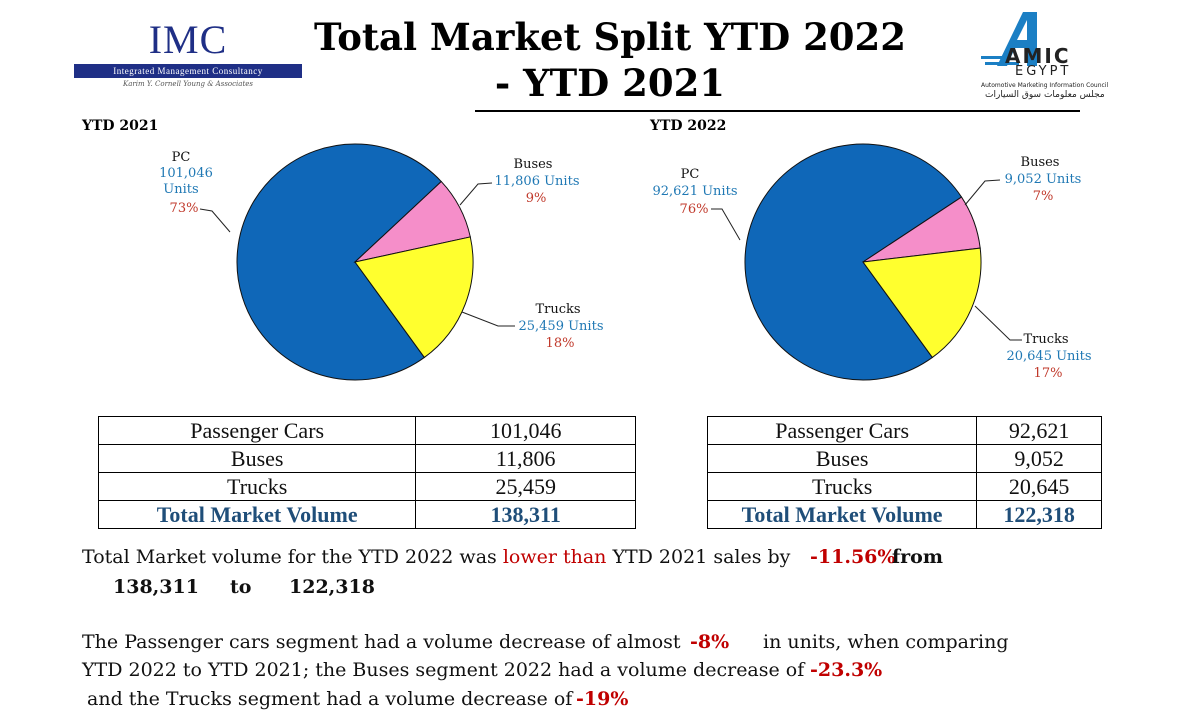 The image size is (1192, 725). What do you see at coordinates (181, 157) in the screenshot?
I see `pie-2021-label-pc-name: PC` at bounding box center [181, 157].